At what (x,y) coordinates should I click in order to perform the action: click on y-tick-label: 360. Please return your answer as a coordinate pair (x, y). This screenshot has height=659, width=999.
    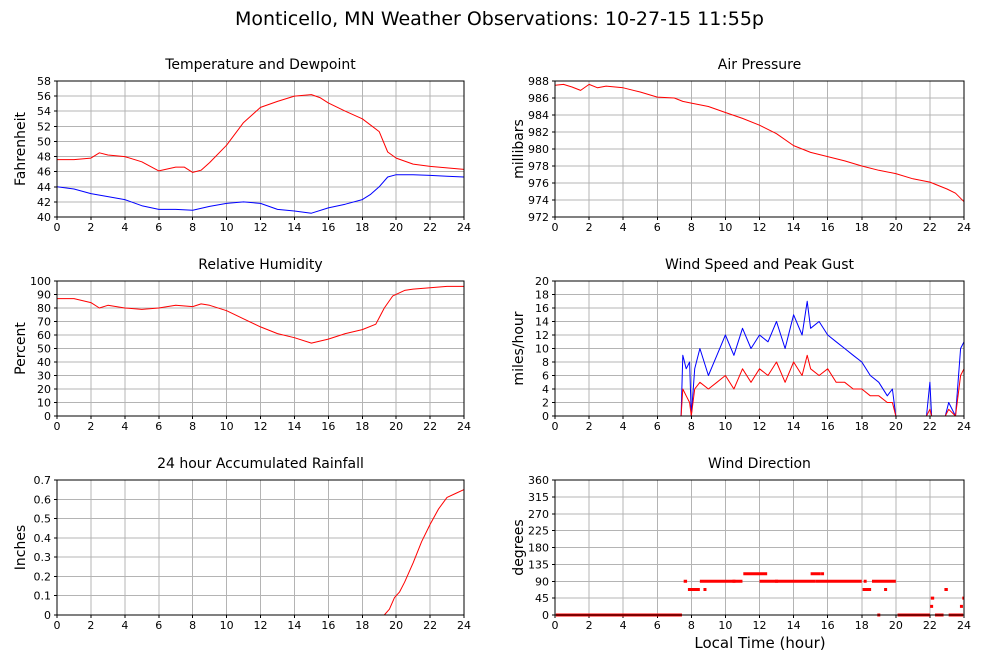
    Looking at the image, I should click on (538, 480).